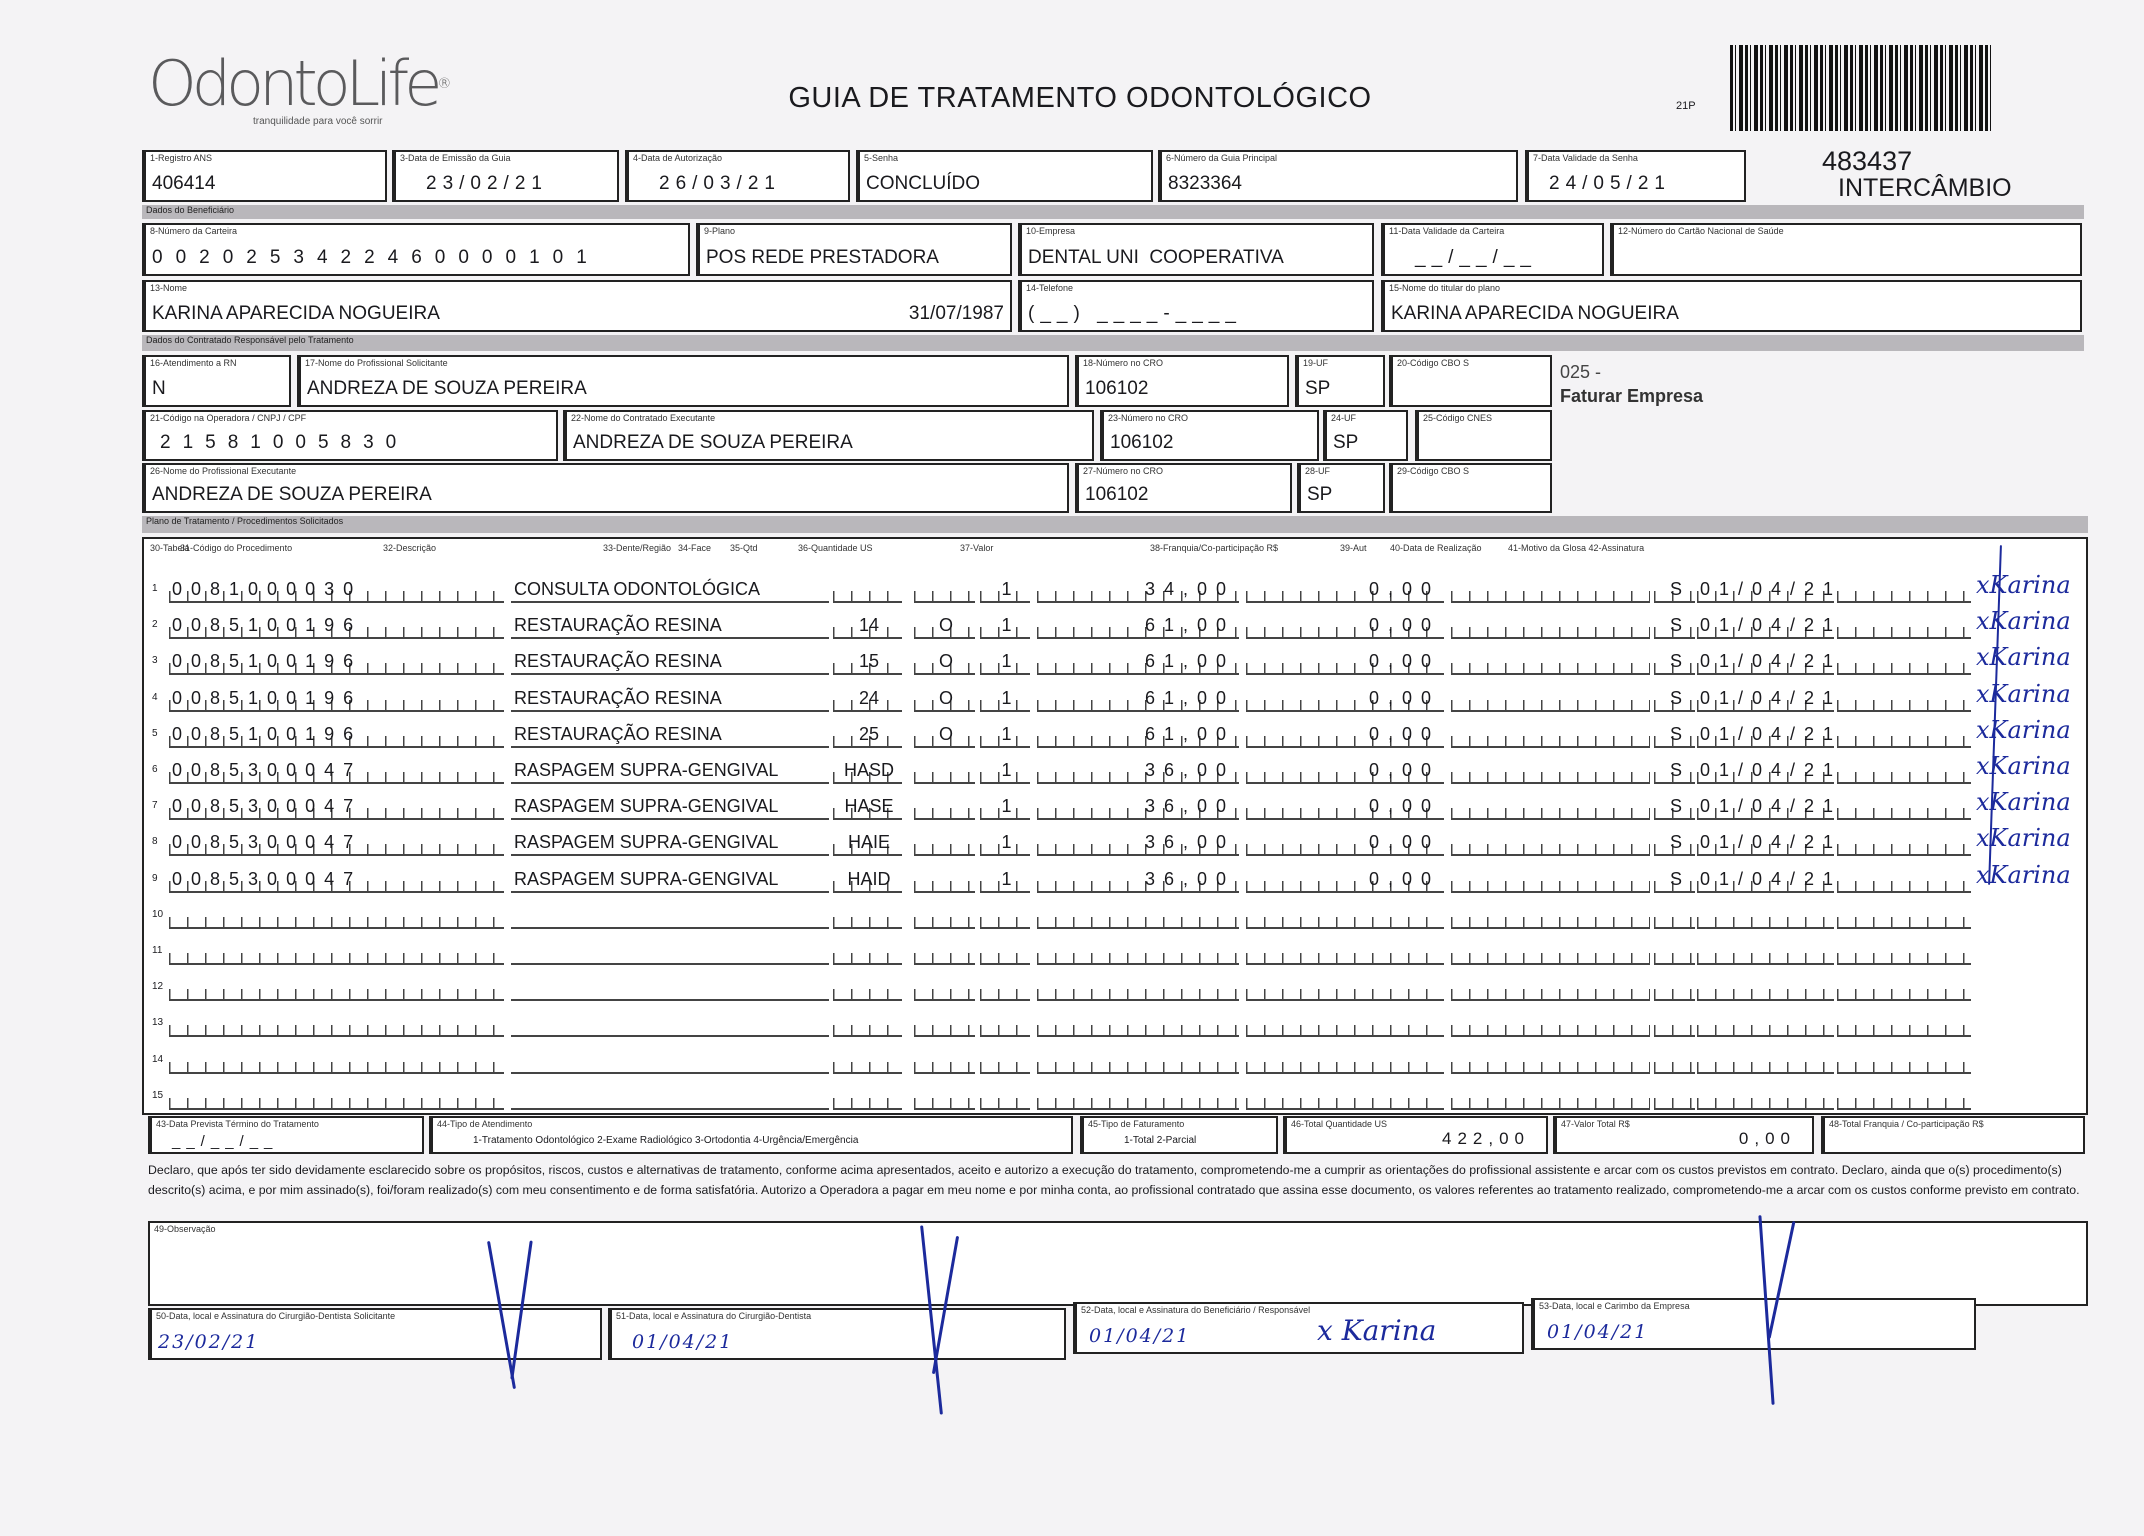  What do you see at coordinates (1483, 435) in the screenshot?
I see `field-cnes: 25-Código CNES` at bounding box center [1483, 435].